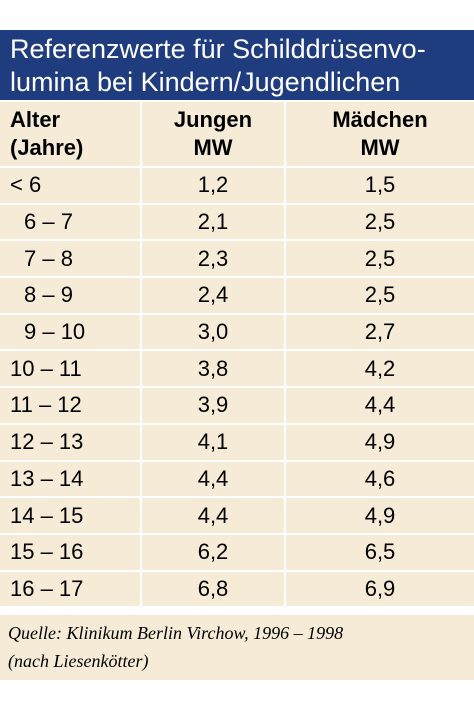 The width and height of the screenshot is (474, 707). I want to click on table-cell: 11 – 12, so click(70, 405).